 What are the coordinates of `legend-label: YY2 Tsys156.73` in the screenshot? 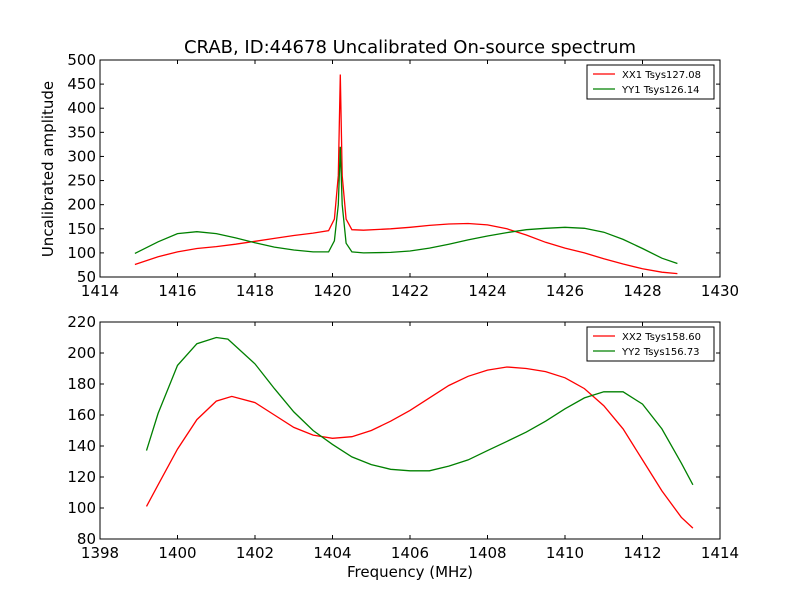 It's located at (660, 352).